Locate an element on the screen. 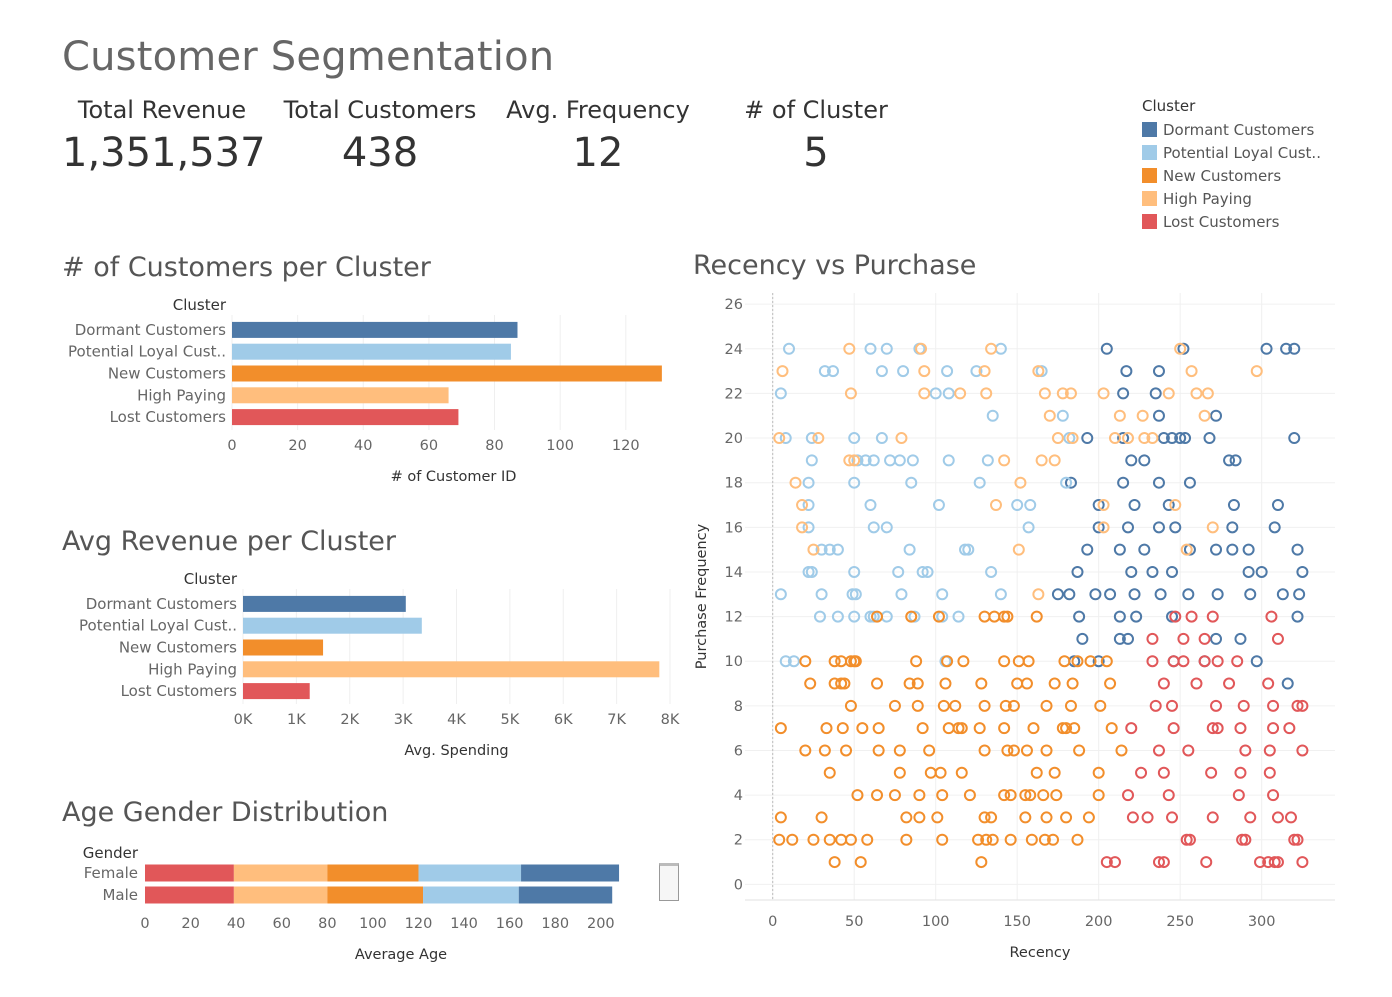  scrollbar is located at coordinates (669, 882).